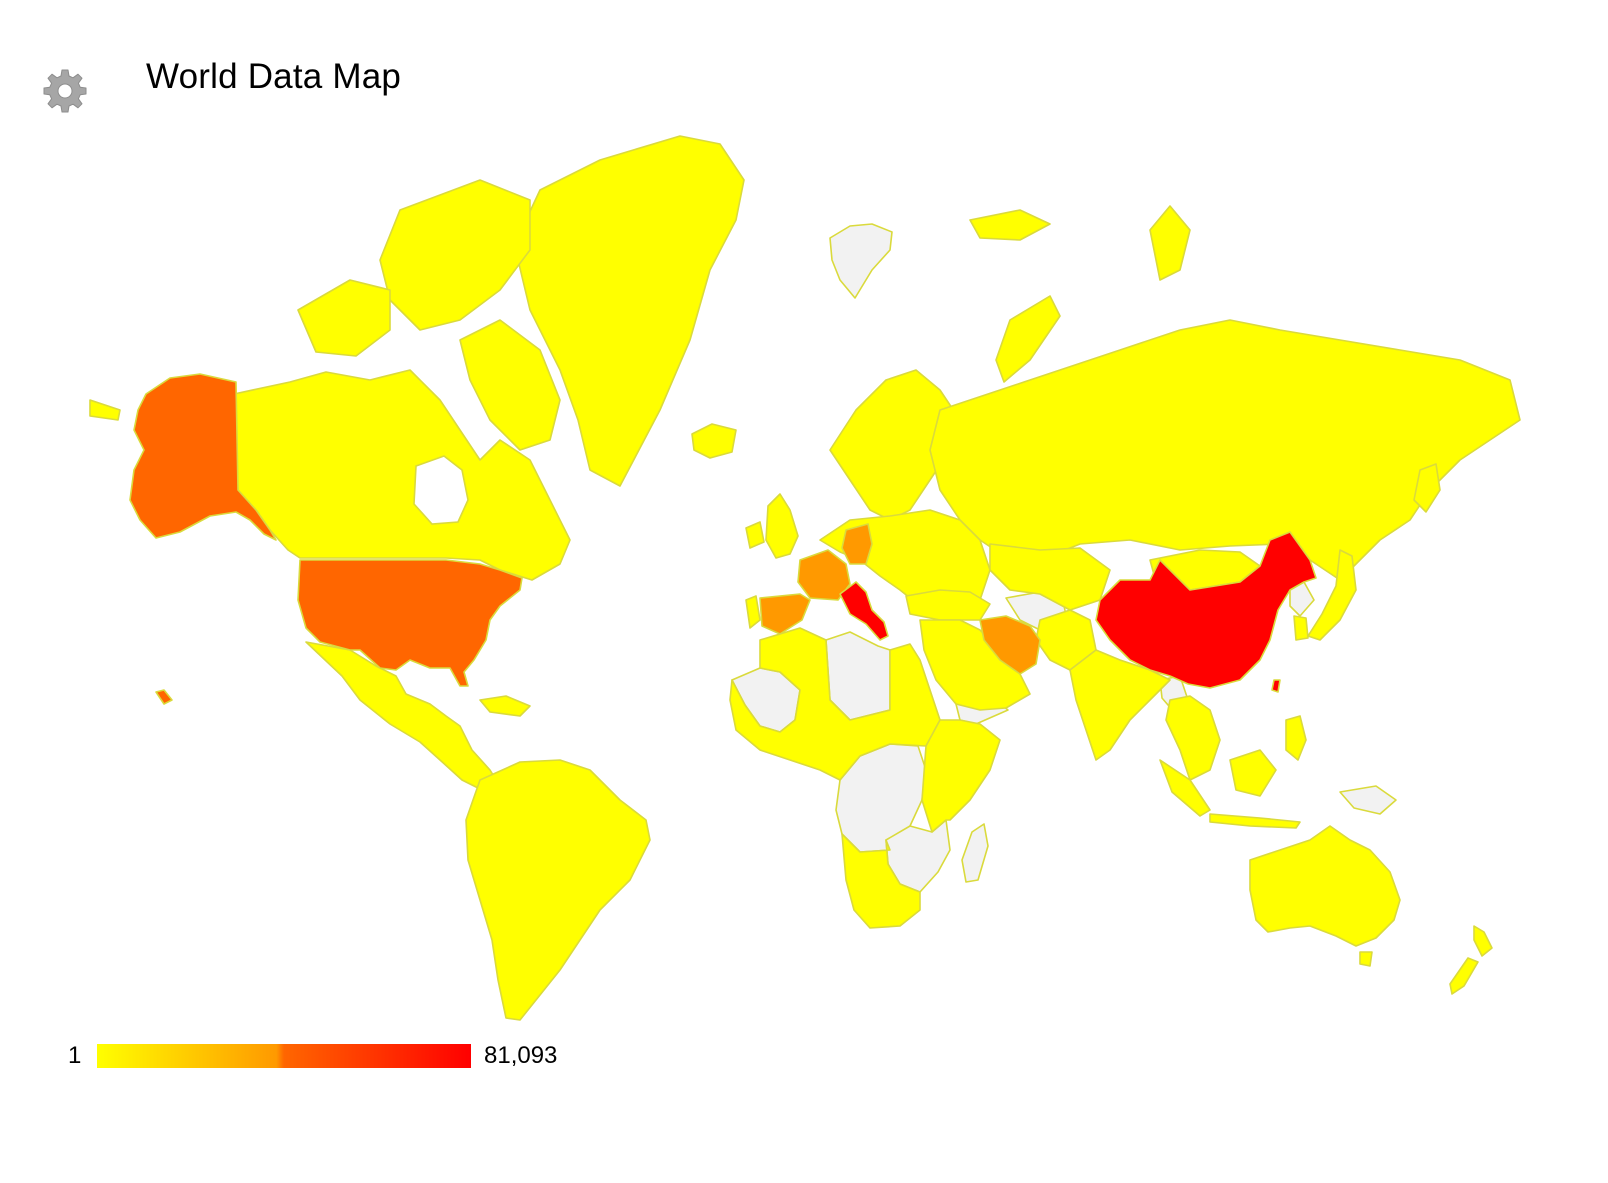  I want to click on philippines, so click(1296, 738).